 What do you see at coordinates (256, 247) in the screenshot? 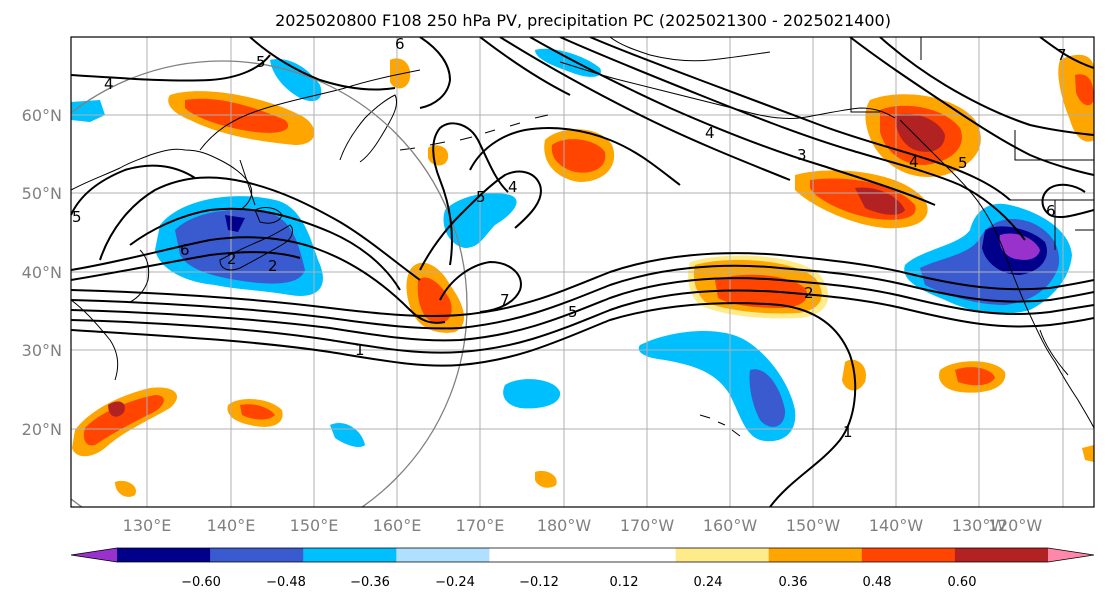
I see `coast-japan-honshu` at bounding box center [256, 247].